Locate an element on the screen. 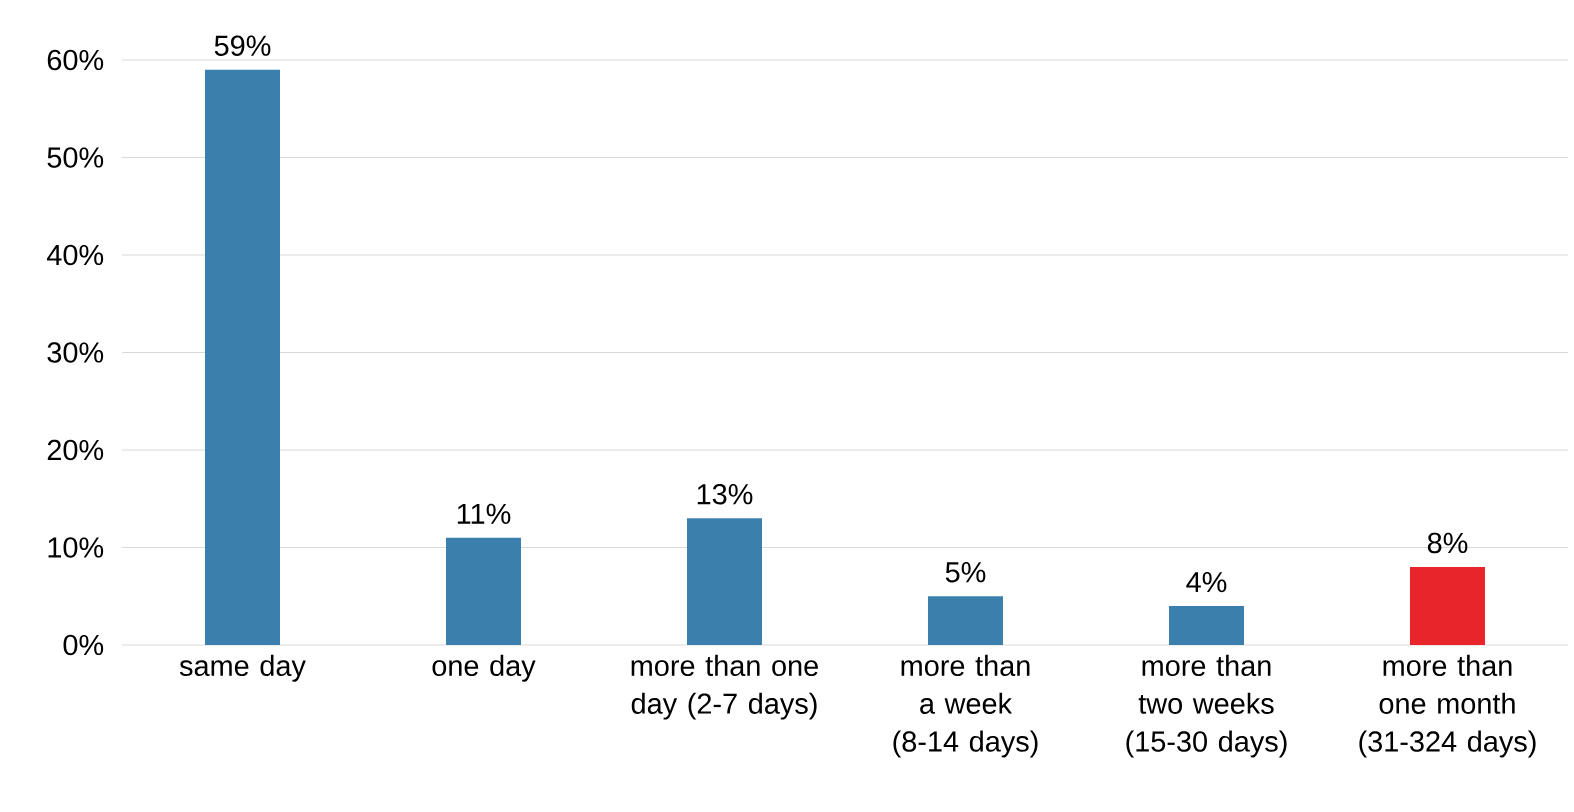 The width and height of the screenshot is (1574, 812). y-tick-label: 10% is located at coordinates (76, 547).